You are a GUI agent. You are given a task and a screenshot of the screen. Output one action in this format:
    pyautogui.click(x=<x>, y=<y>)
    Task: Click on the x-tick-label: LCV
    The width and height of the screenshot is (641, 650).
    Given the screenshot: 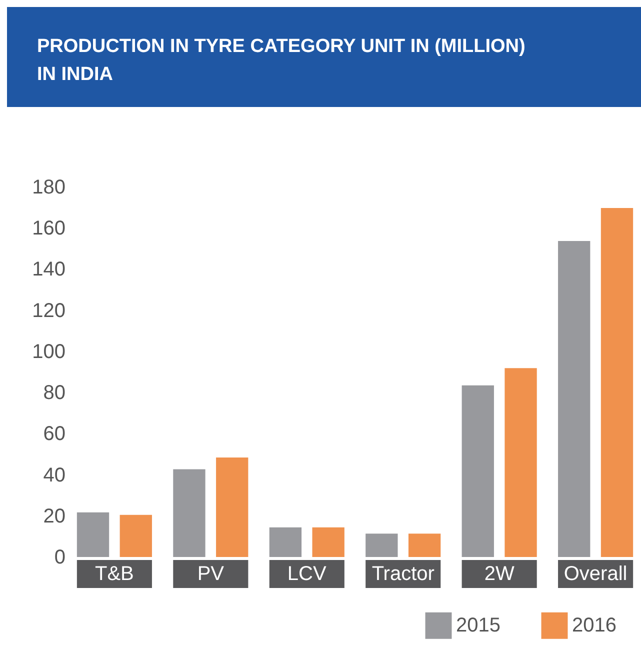 What is the action you would take?
    pyautogui.click(x=307, y=574)
    